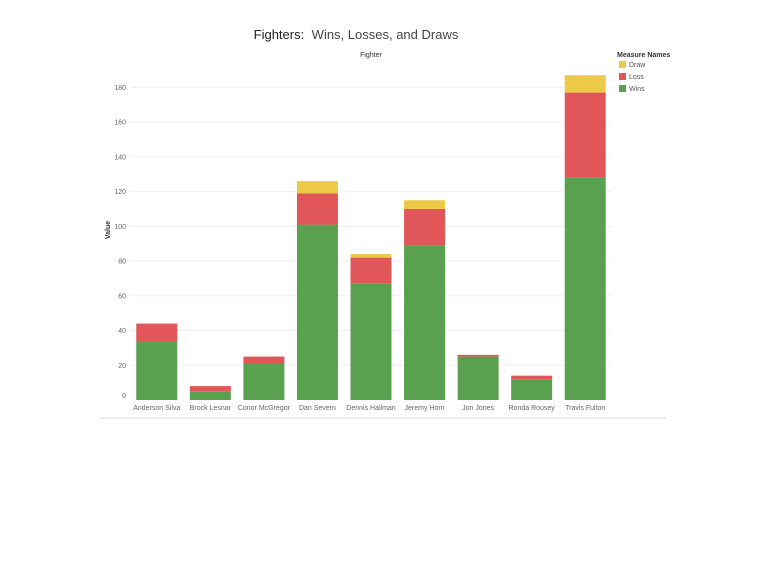 This screenshot has height=576, width=768. Describe the element at coordinates (122, 262) in the screenshot. I see `y-tick-label: 80` at that location.